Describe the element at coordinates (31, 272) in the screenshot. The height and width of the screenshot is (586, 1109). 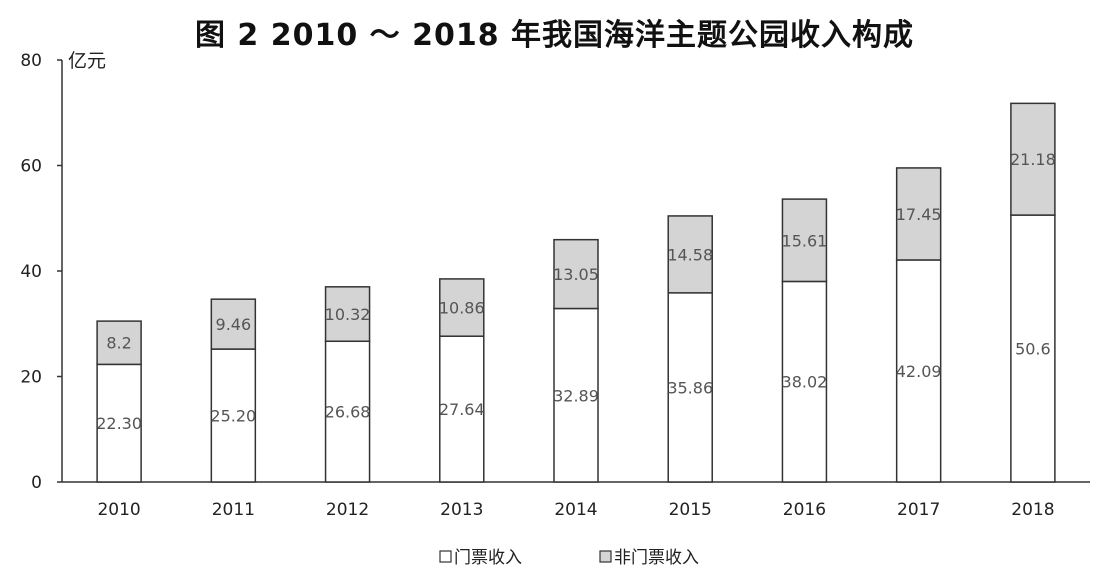
I see `y-tick-label: 40` at that location.